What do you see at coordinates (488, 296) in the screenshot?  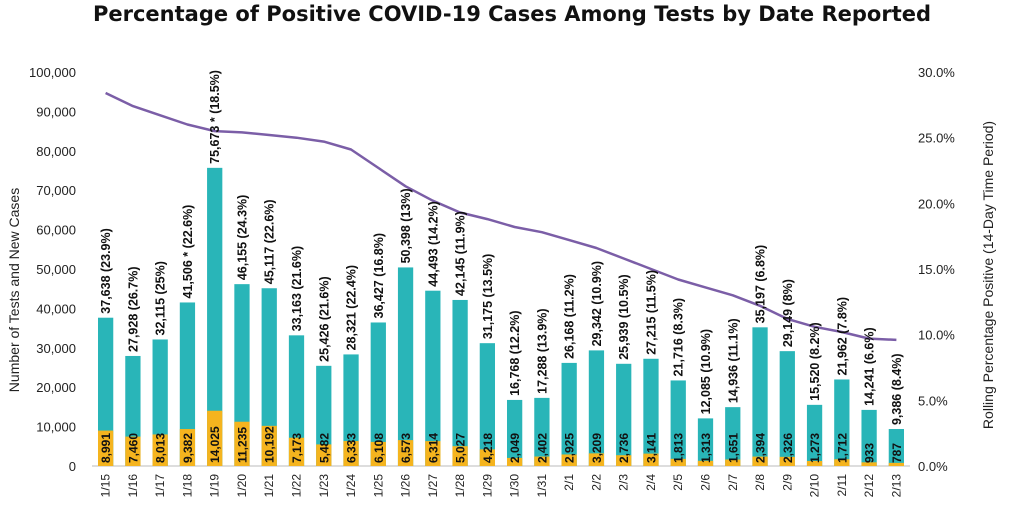 I see `test-value-label: 31,175 (13.5%)` at bounding box center [488, 296].